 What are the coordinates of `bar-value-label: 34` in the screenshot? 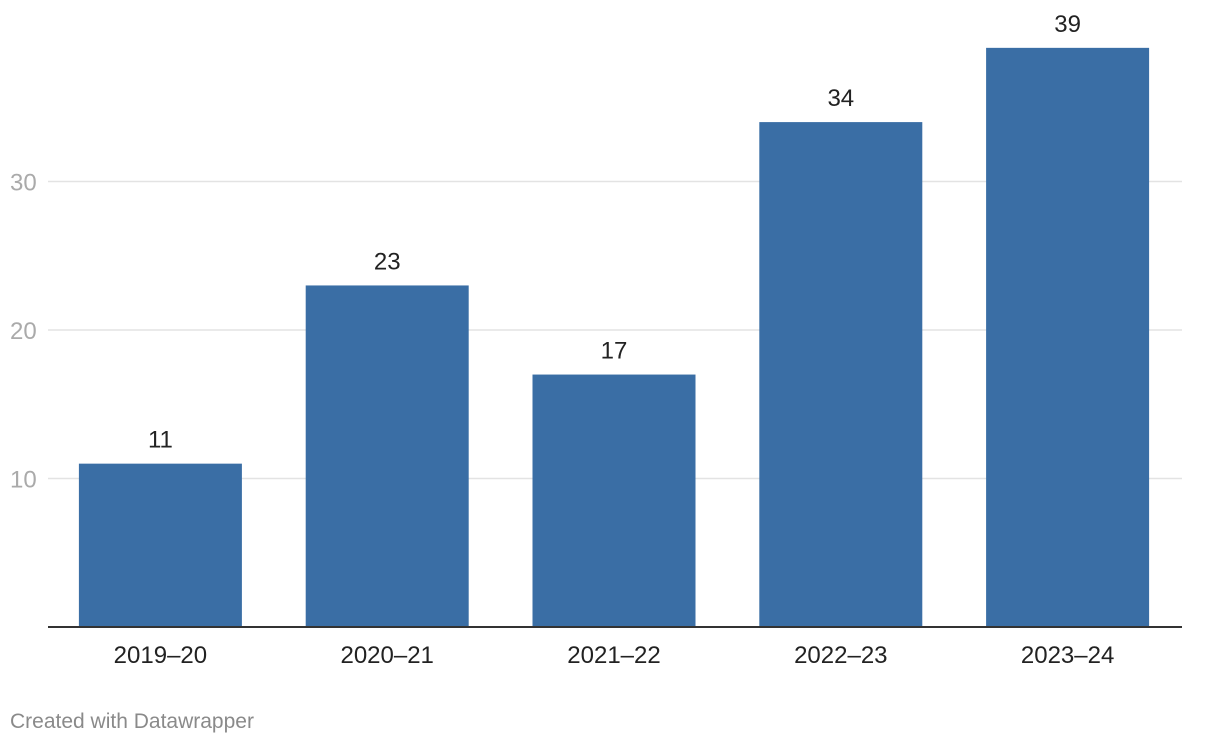 It's located at (840, 98).